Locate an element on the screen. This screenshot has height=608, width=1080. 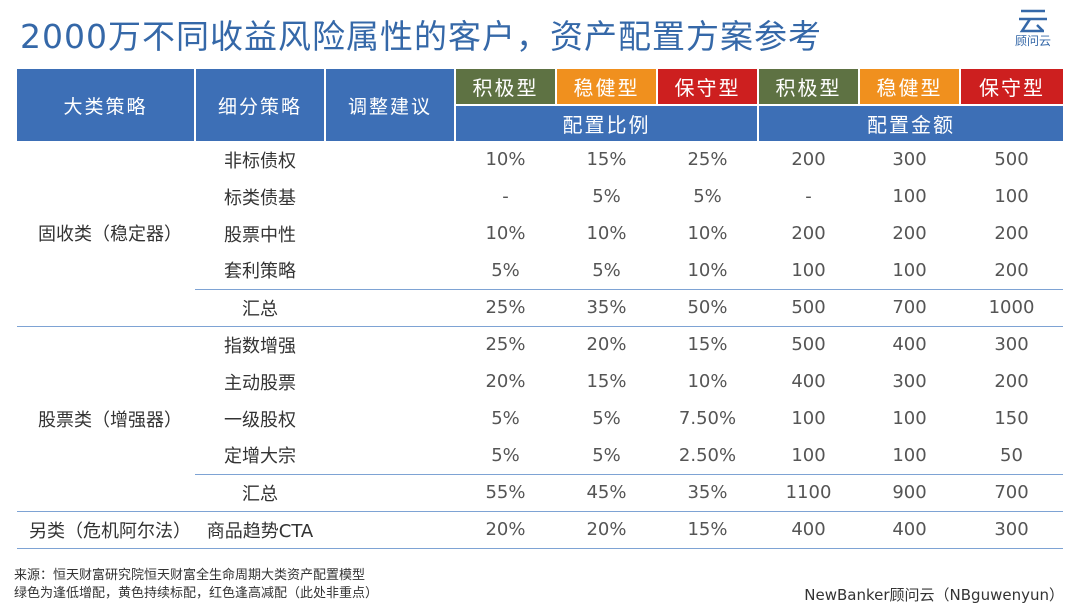
table-row: 股票中性 10% 10% 10% 200 200 200 is located at coordinates (540, 233).